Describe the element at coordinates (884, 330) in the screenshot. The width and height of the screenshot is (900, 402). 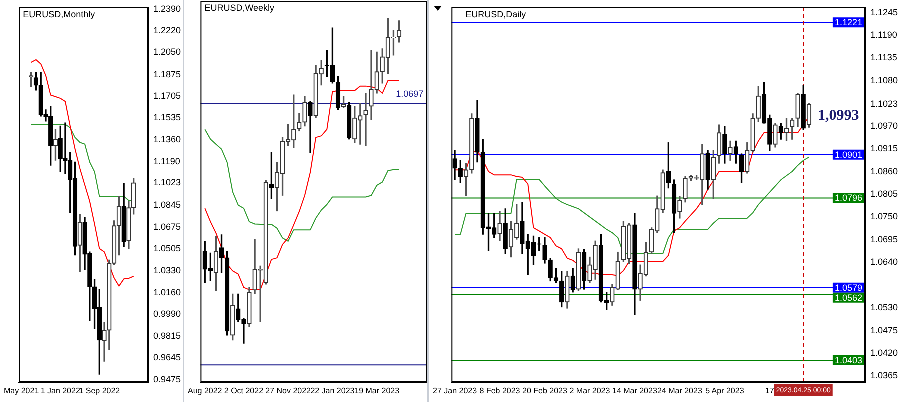
I see `y-tick-label: 1.0475` at that location.